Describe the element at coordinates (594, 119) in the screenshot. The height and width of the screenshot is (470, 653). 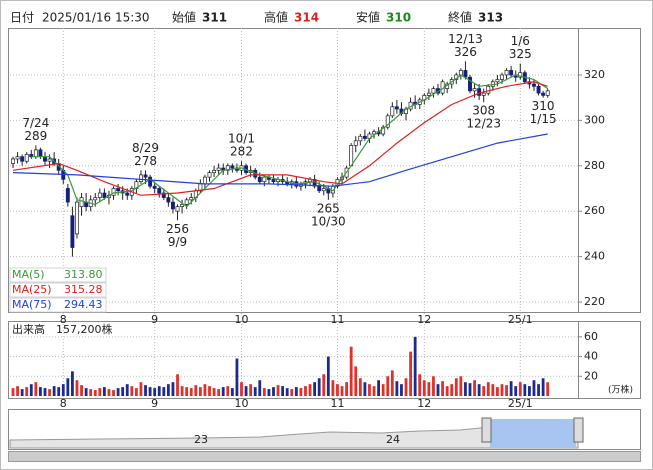
I see `y-tick-label: 300` at that location.